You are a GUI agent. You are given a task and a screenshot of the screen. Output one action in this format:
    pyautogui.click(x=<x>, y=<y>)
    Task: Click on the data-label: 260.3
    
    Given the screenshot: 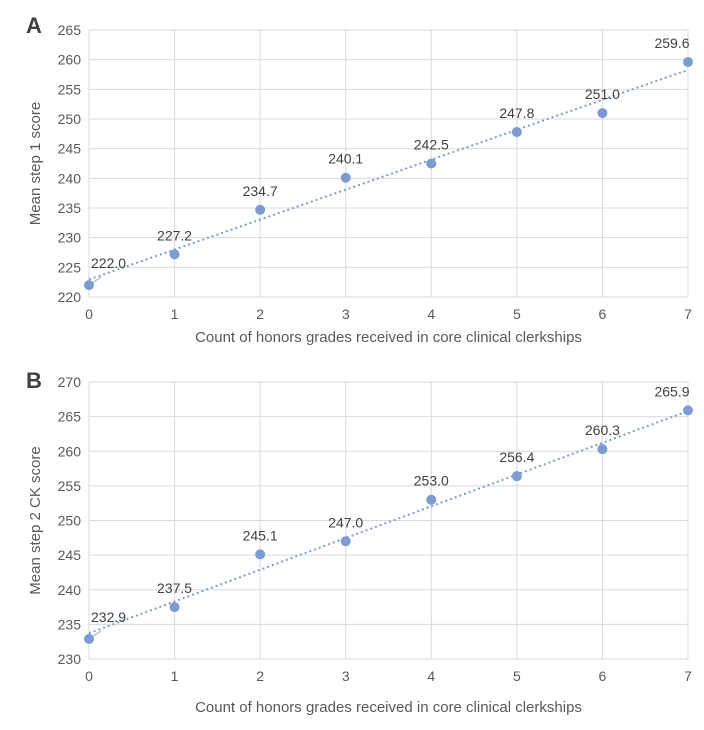 What is the action you would take?
    pyautogui.click(x=602, y=430)
    